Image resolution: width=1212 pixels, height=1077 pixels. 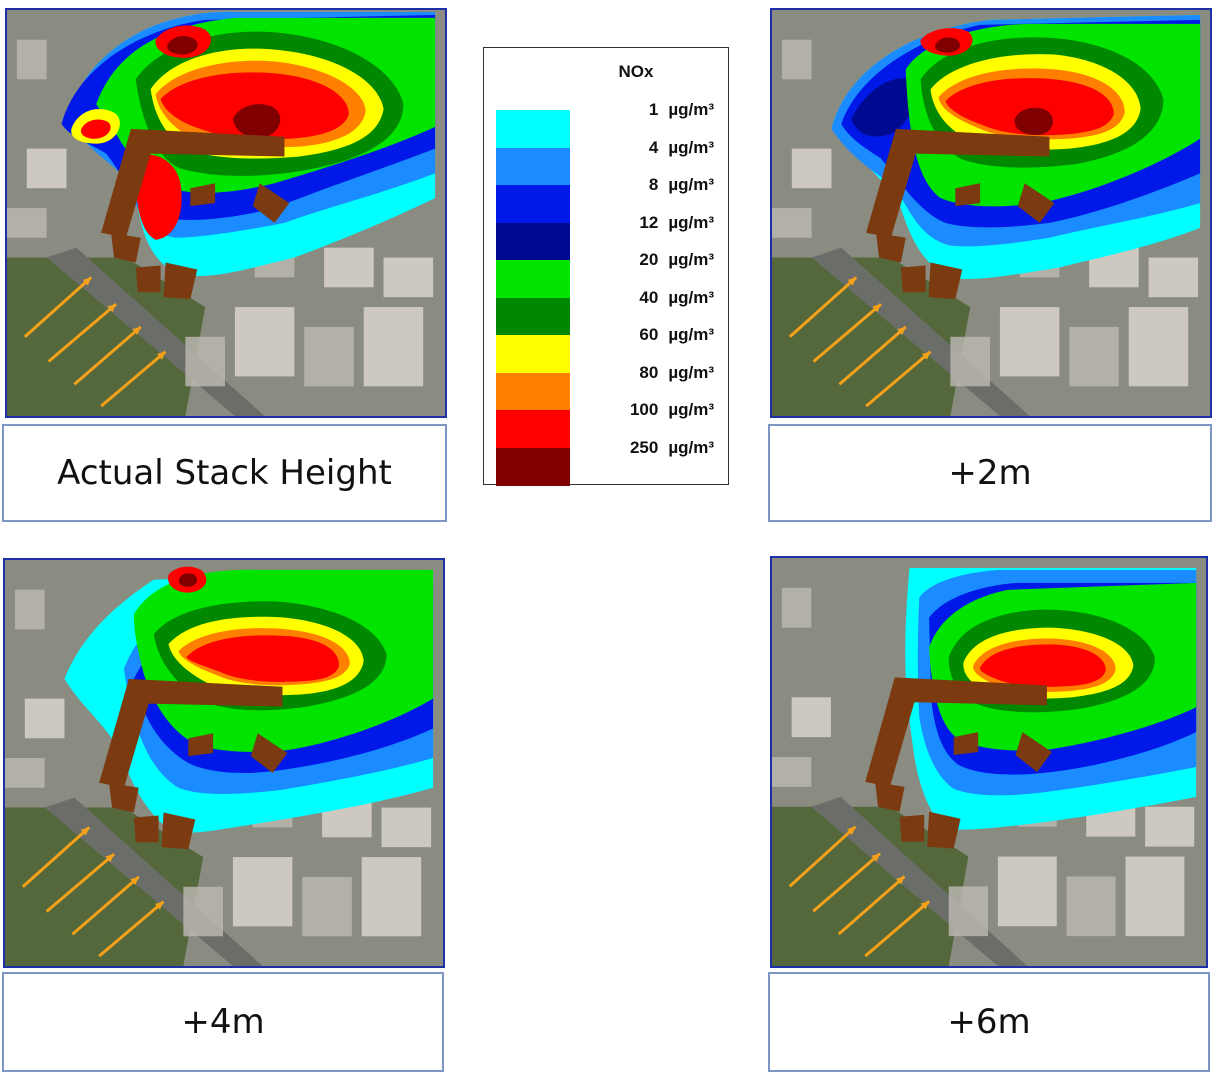 I want to click on legend-label-80: 80 µg/m³, so click(x=649, y=373).